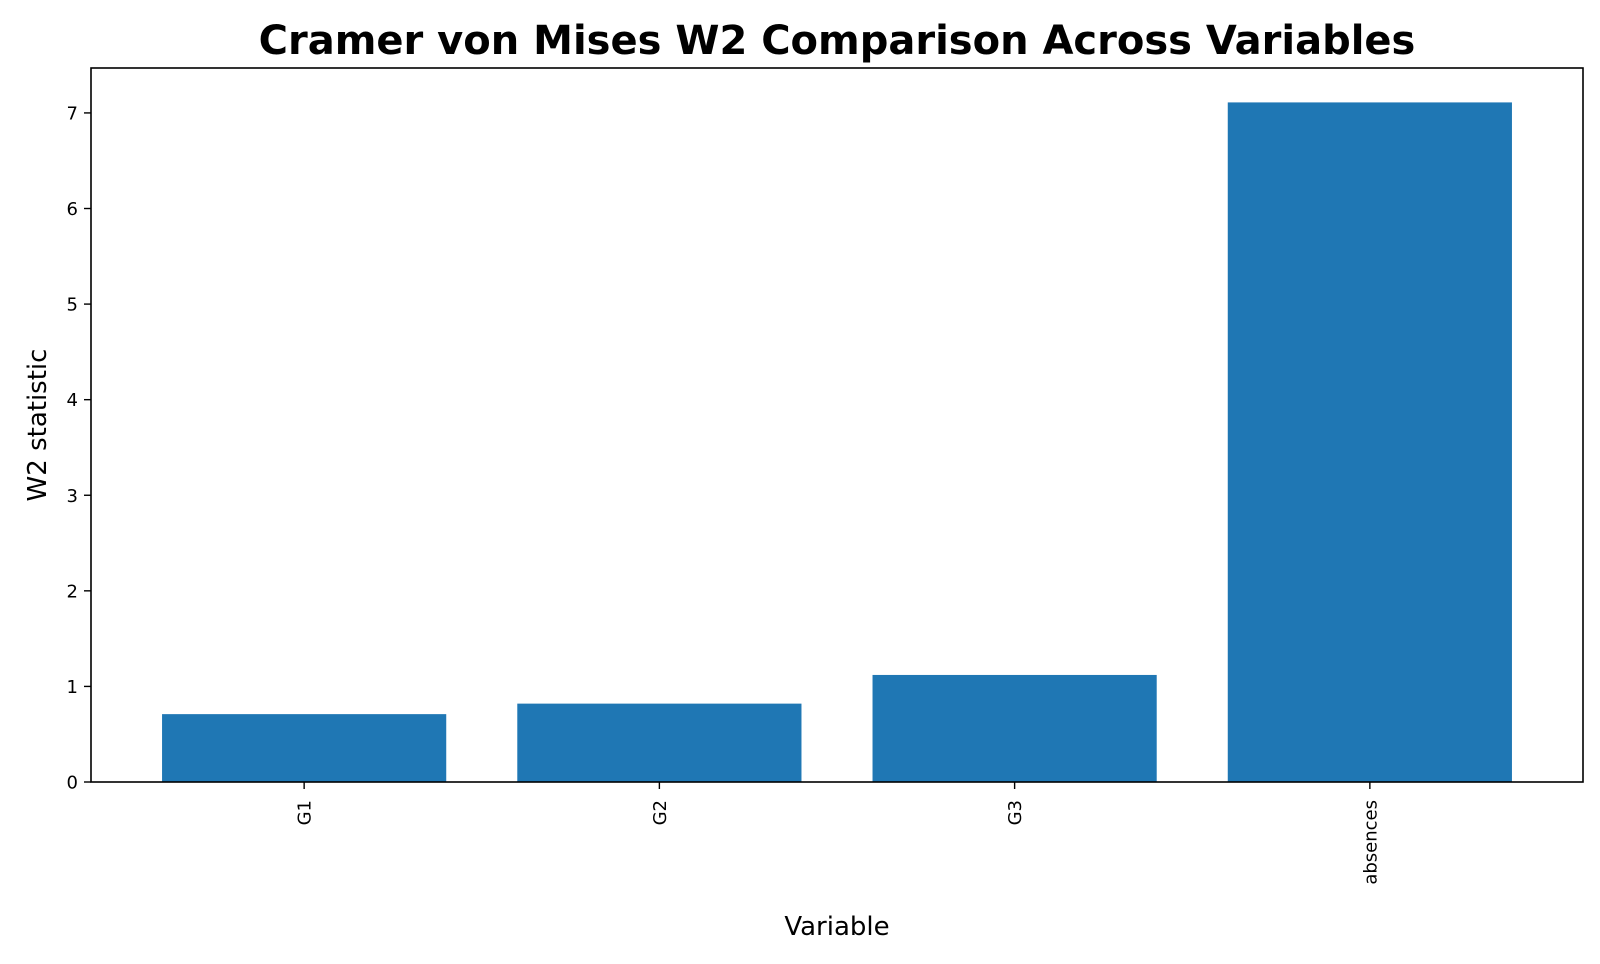 The width and height of the screenshot is (1600, 964). Describe the element at coordinates (72, 496) in the screenshot. I see `y-tick-label: 3` at that location.